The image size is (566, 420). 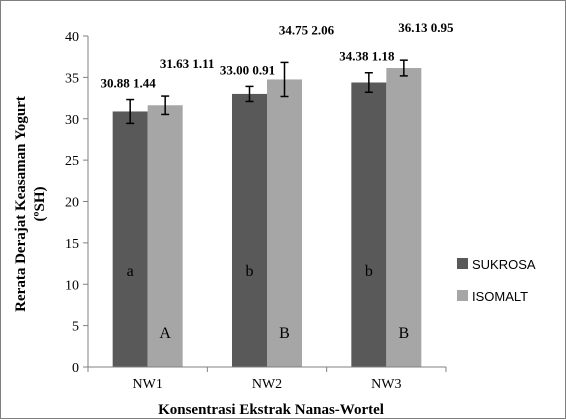 What do you see at coordinates (500, 296) in the screenshot?
I see `legend-label-isomalt: ISOMALT` at bounding box center [500, 296].